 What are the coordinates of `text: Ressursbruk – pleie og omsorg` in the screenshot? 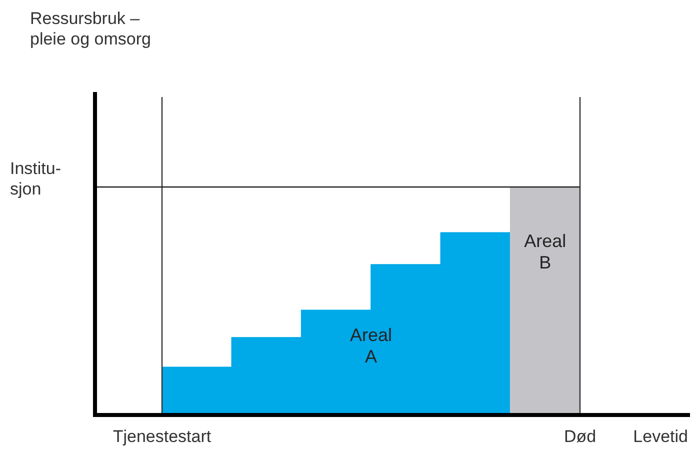 It's located at (90, 28).